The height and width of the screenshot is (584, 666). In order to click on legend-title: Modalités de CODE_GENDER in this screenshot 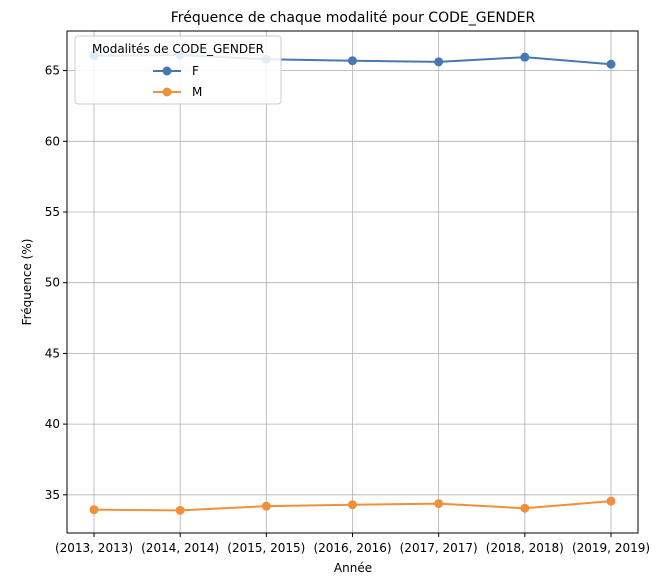, I will do `click(178, 49)`.